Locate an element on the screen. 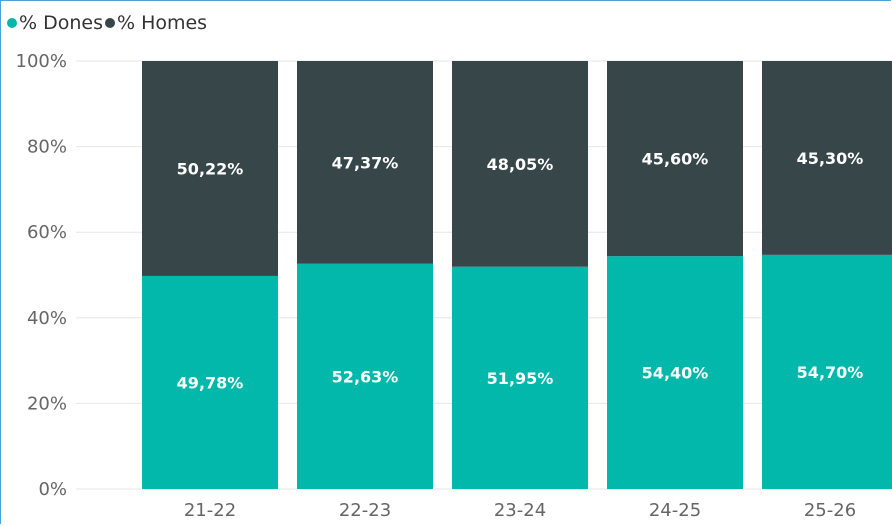  legend-item-homes: % Homes is located at coordinates (156, 23).